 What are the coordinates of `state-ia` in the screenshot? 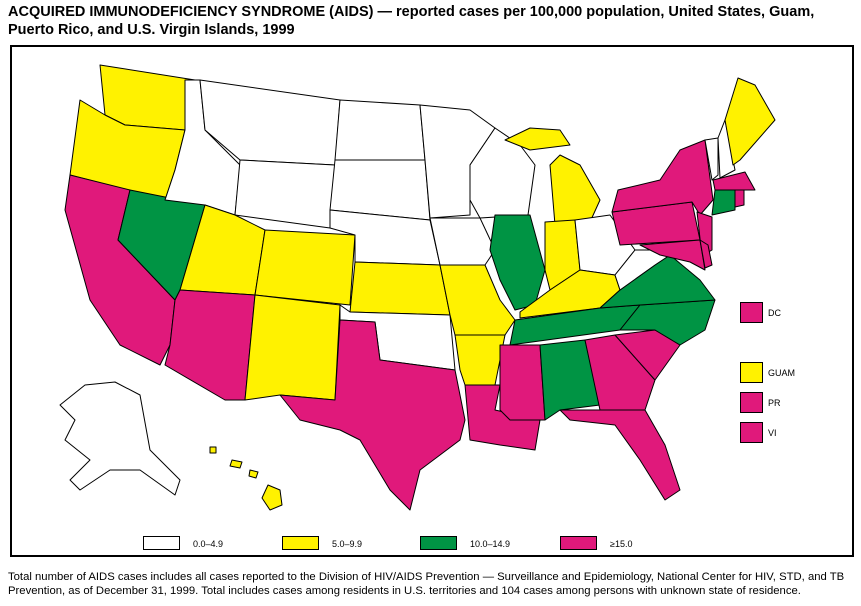 It's located at (462, 241).